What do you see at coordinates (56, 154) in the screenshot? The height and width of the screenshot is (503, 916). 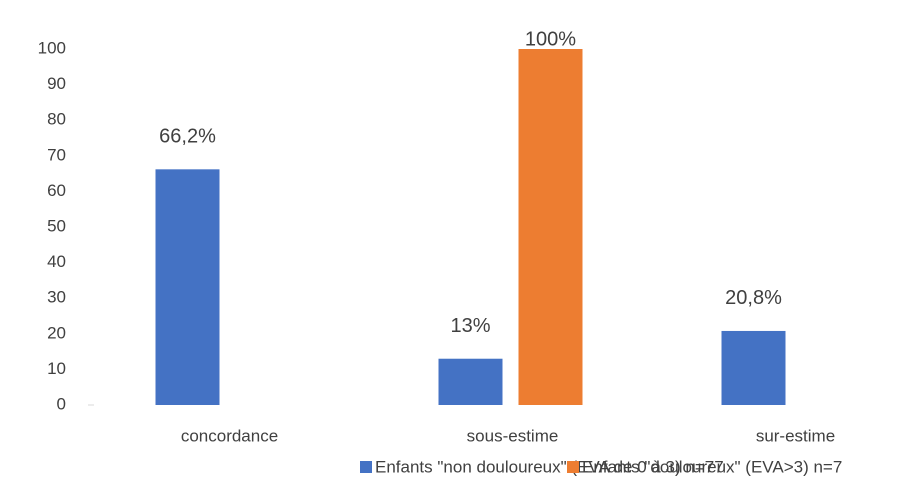 I see `y-tick-label: 70` at bounding box center [56, 154].